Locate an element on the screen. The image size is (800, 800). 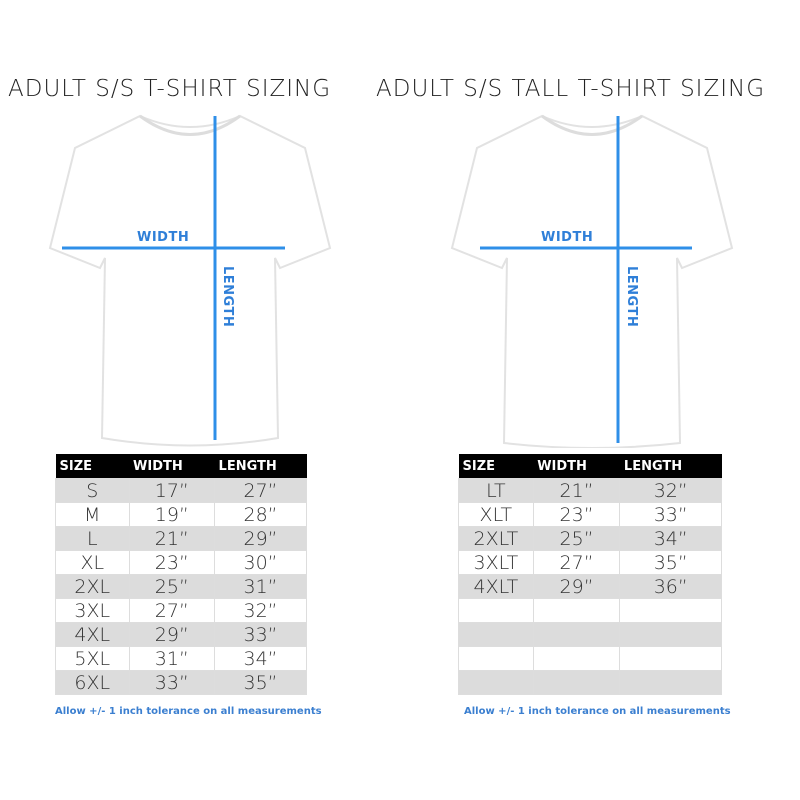
table-cell: L is located at coordinates (92, 538).